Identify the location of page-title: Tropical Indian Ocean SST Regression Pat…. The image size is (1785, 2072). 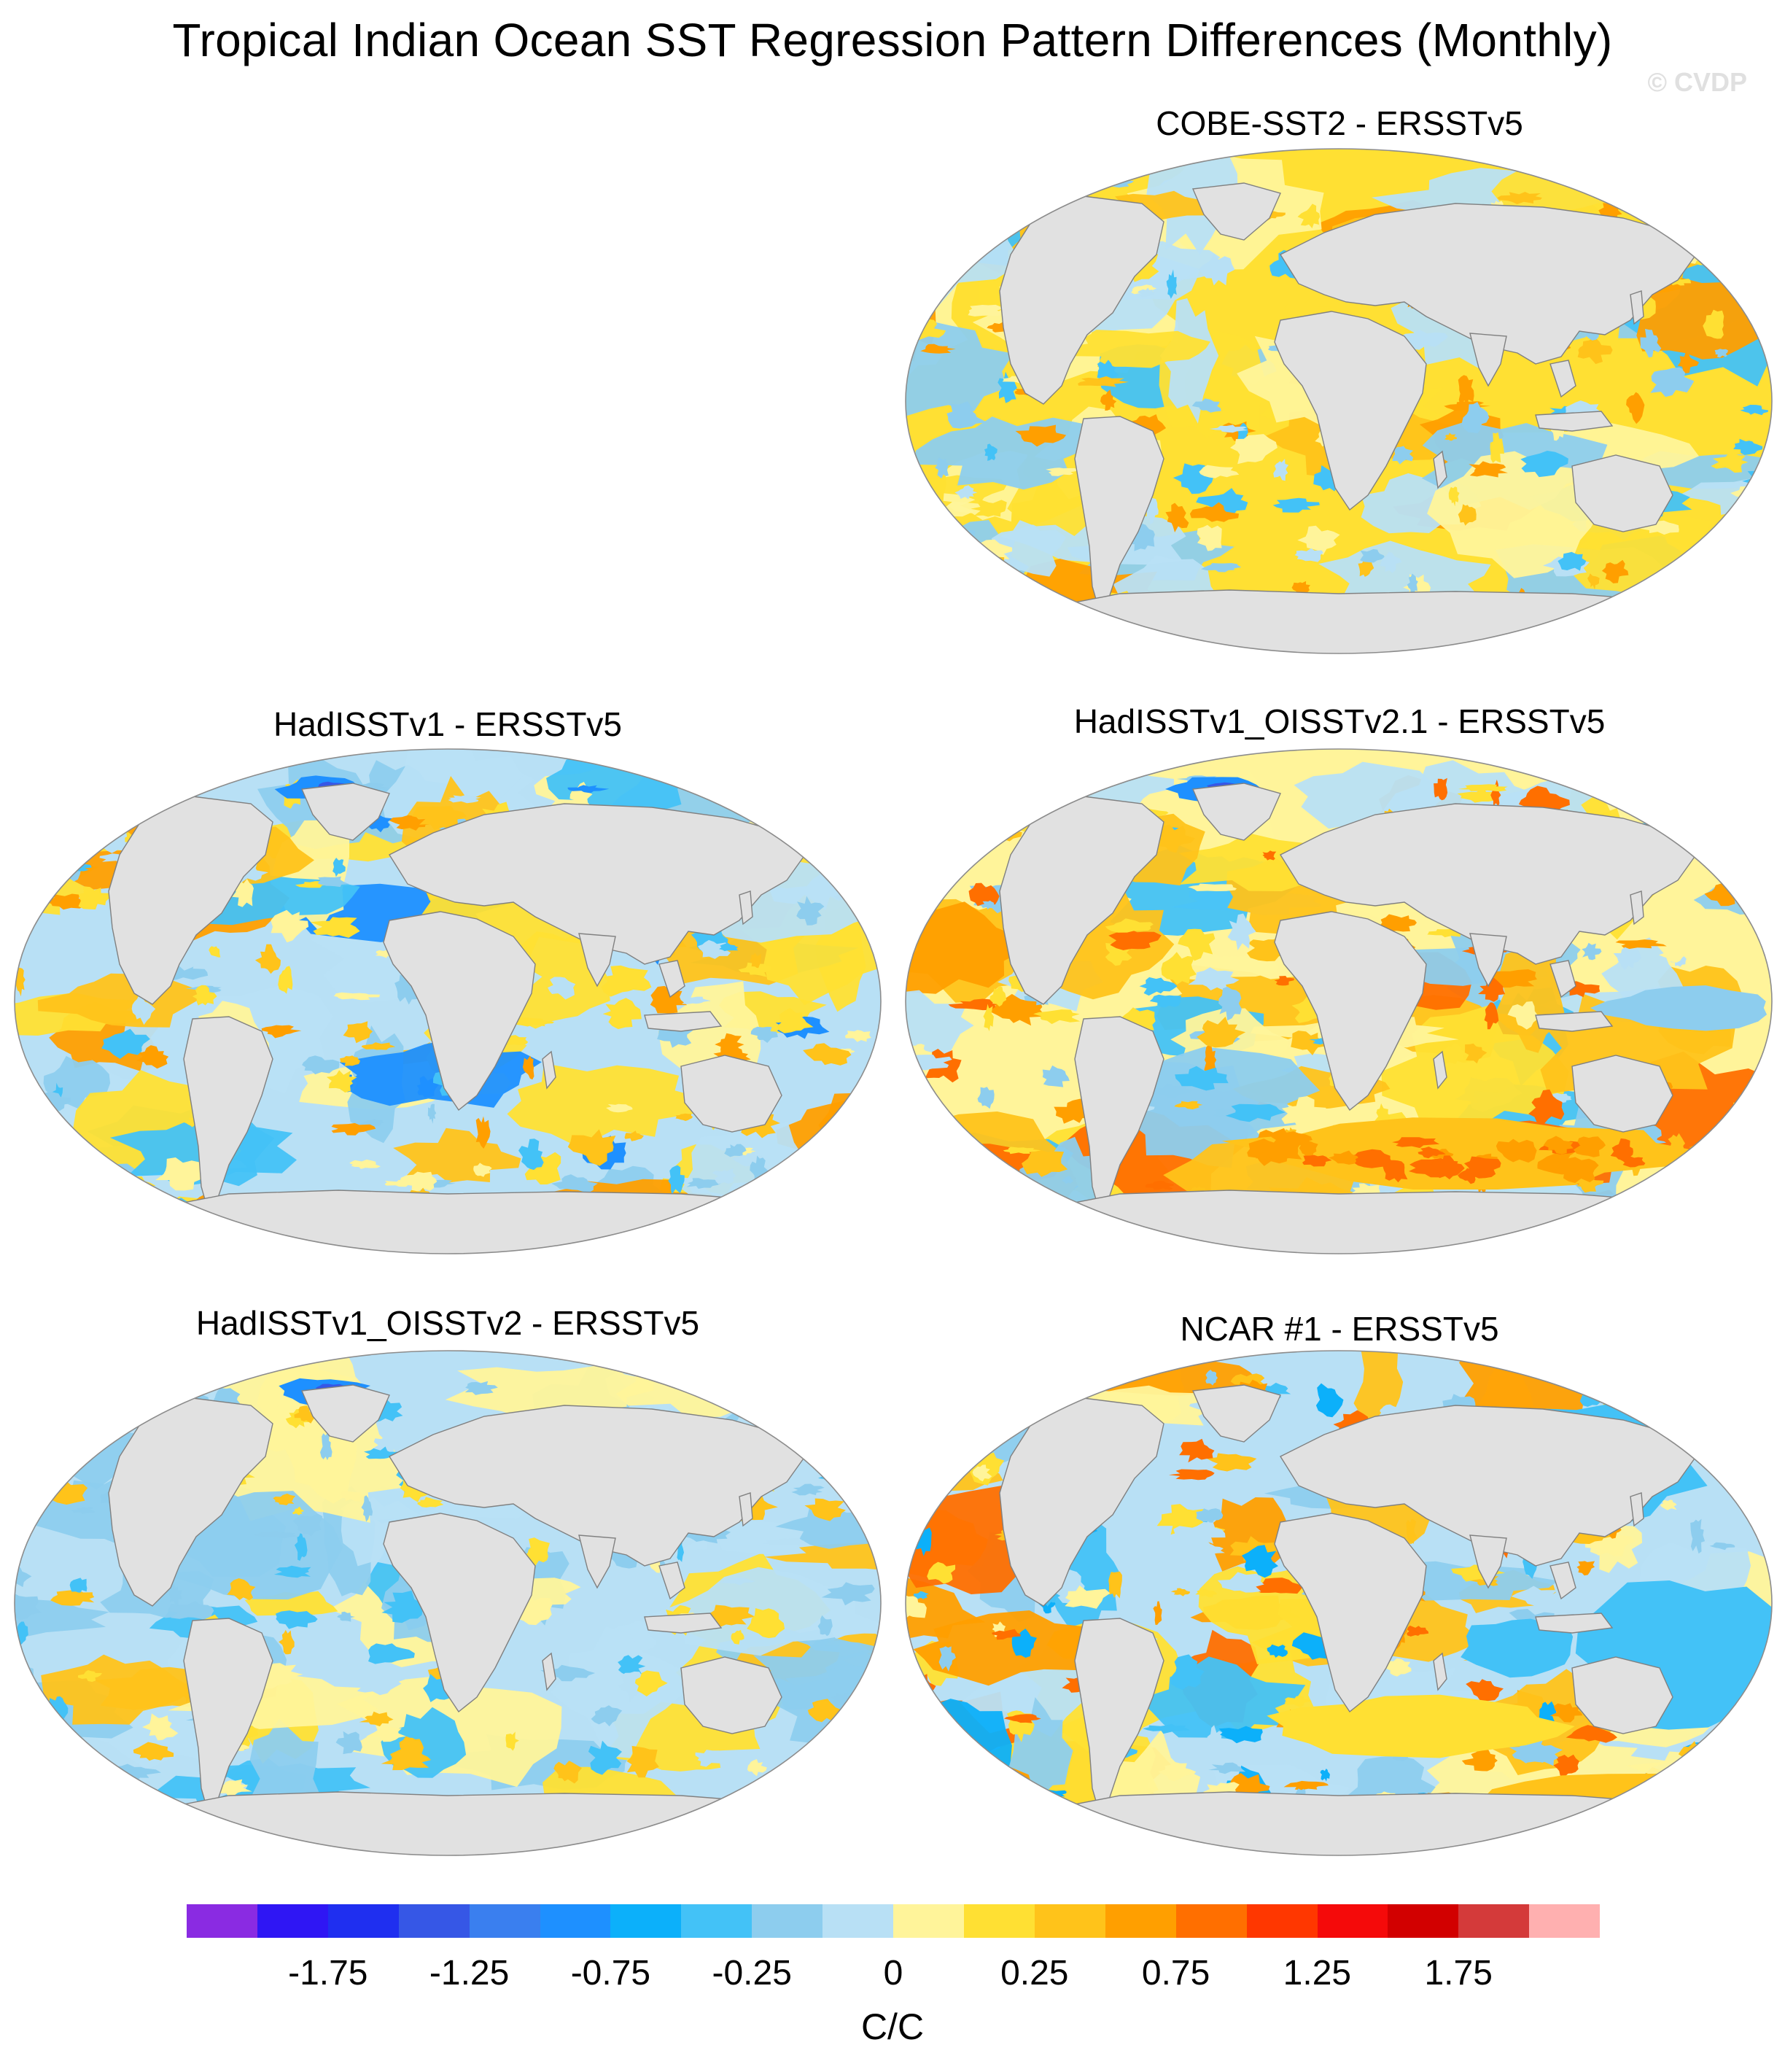
(892, 40).